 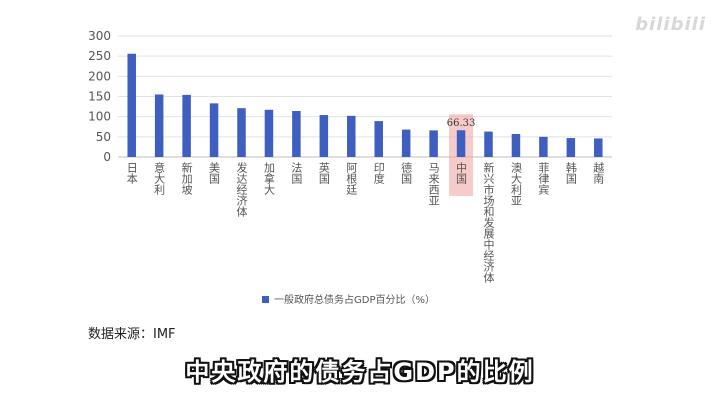 What do you see at coordinates (268, 178) in the screenshot?
I see `x-tick-label: 加拿大` at bounding box center [268, 178].